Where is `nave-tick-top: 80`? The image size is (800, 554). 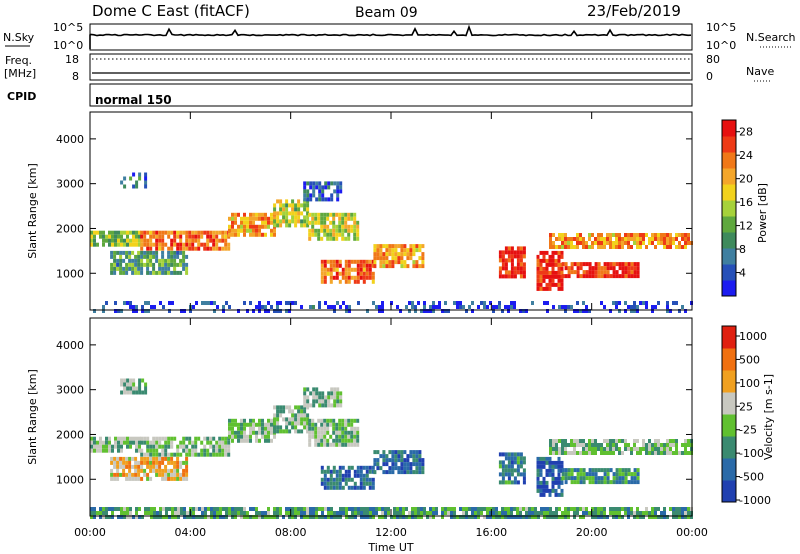 nave-tick-top: 80 is located at coordinates (713, 59).